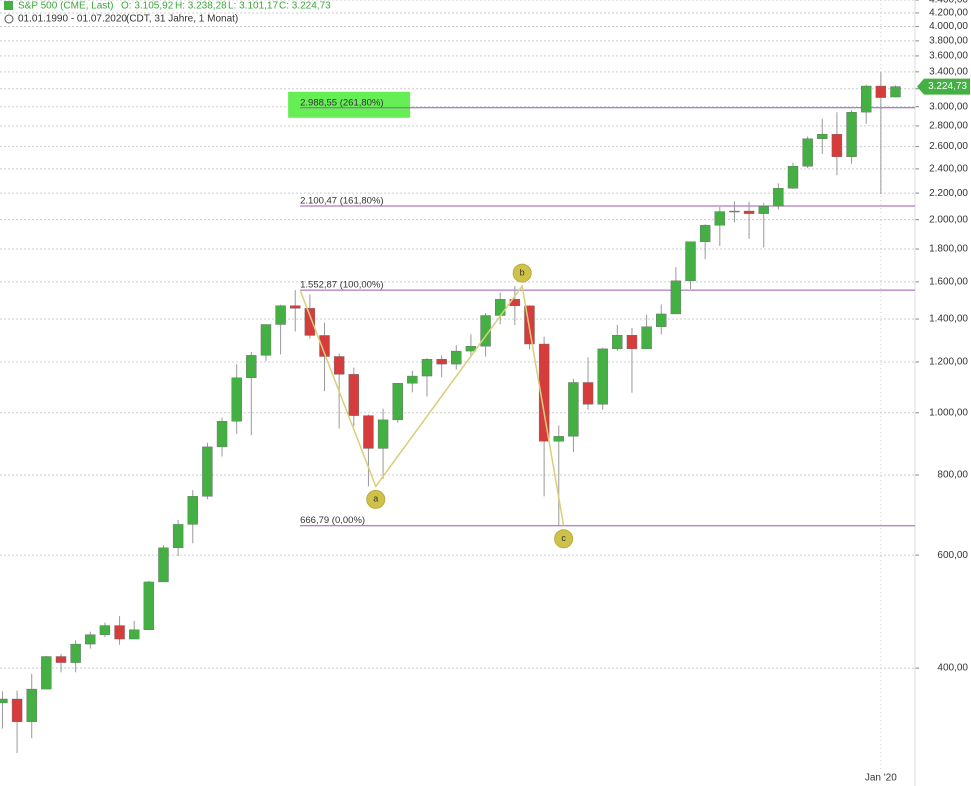 The height and width of the screenshot is (786, 971). I want to click on y-tick-label: 2.400,00, so click(948, 169).